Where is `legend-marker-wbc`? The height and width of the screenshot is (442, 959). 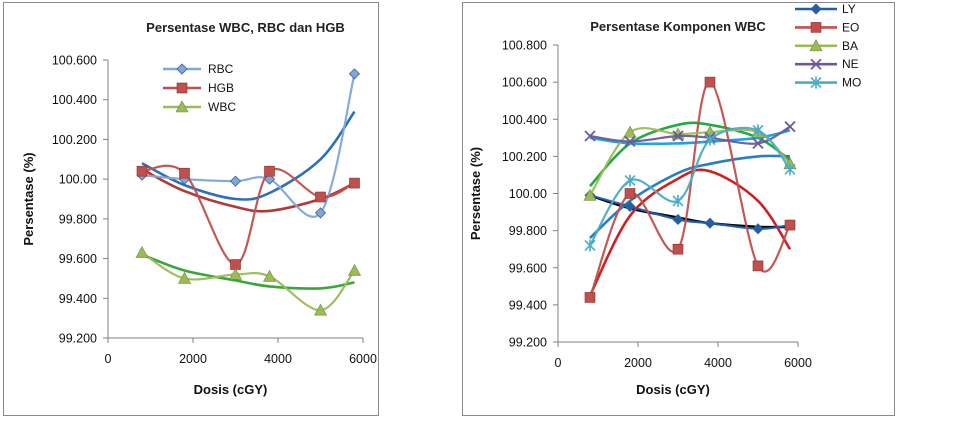 legend-marker-wbc is located at coordinates (182, 106).